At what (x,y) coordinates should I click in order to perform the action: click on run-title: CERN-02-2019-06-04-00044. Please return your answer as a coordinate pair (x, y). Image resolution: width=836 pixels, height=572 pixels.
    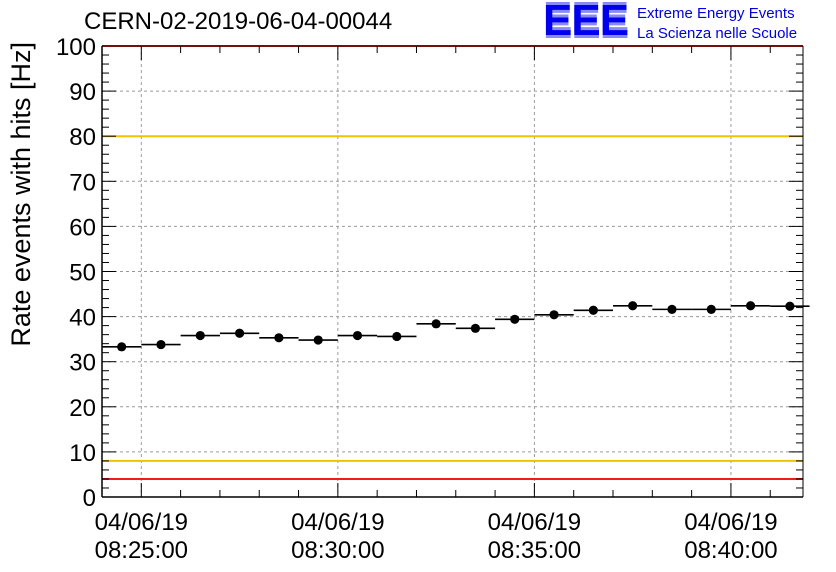
    Looking at the image, I should click on (238, 21).